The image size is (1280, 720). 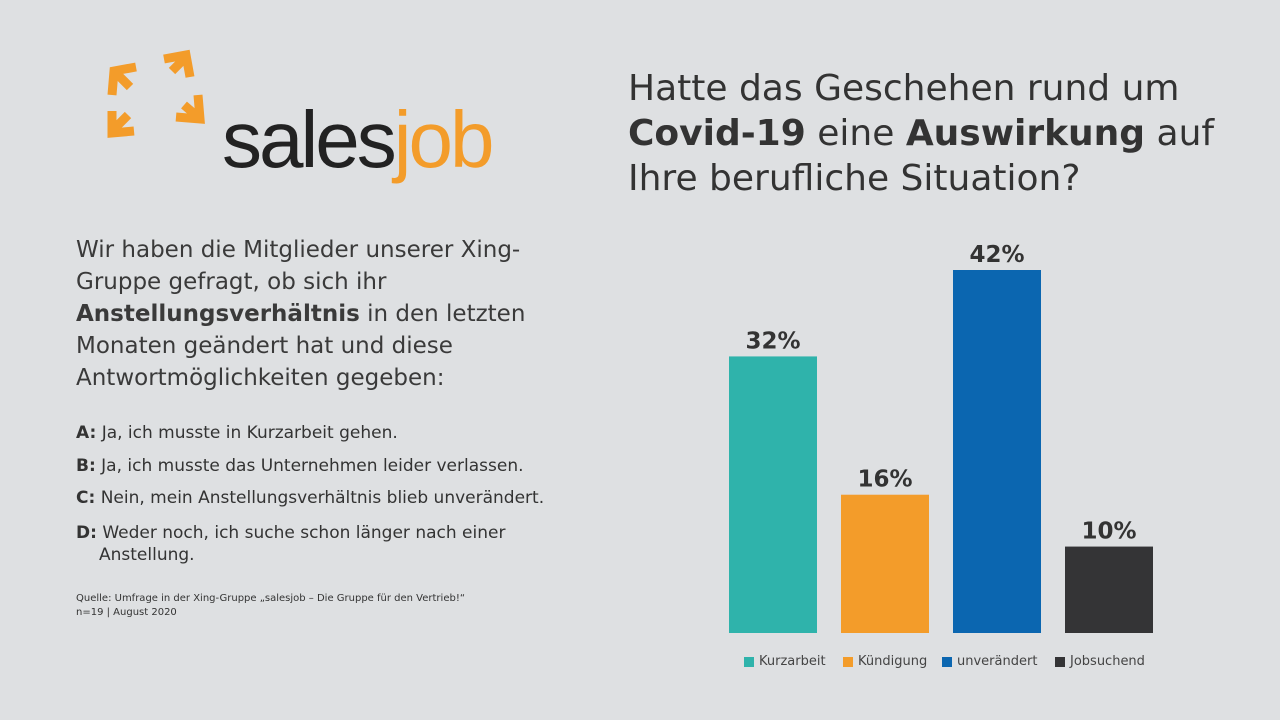 I want to click on legend-item: Kündigung, so click(x=885, y=661).